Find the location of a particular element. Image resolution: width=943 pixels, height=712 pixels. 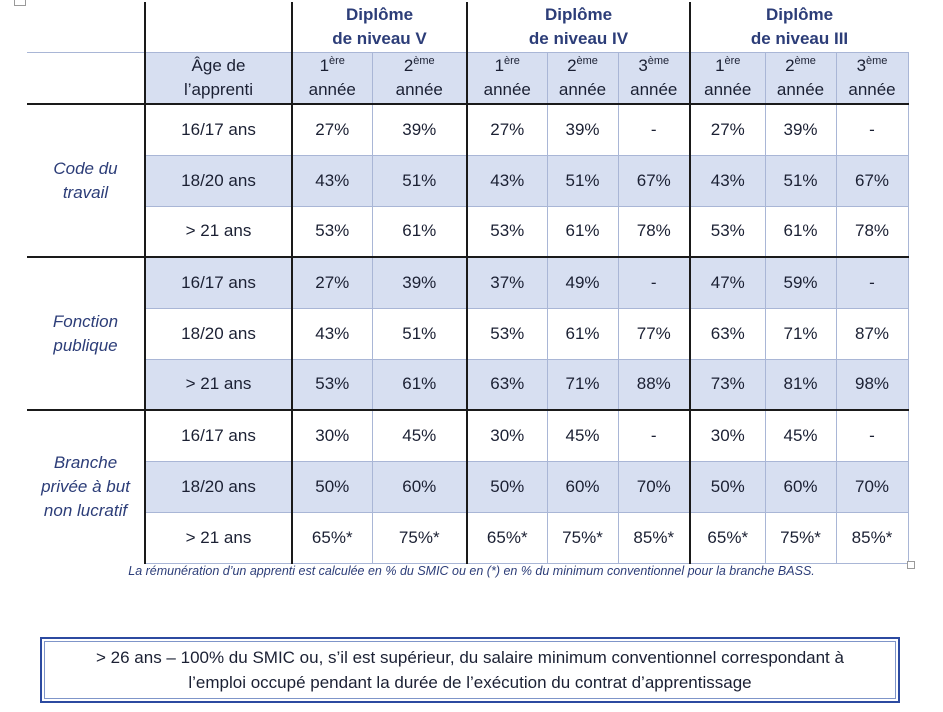

table-row: 18/20 ans 43% 51% 53% 61% 77% 63% 71% 87% is located at coordinates (468, 333).